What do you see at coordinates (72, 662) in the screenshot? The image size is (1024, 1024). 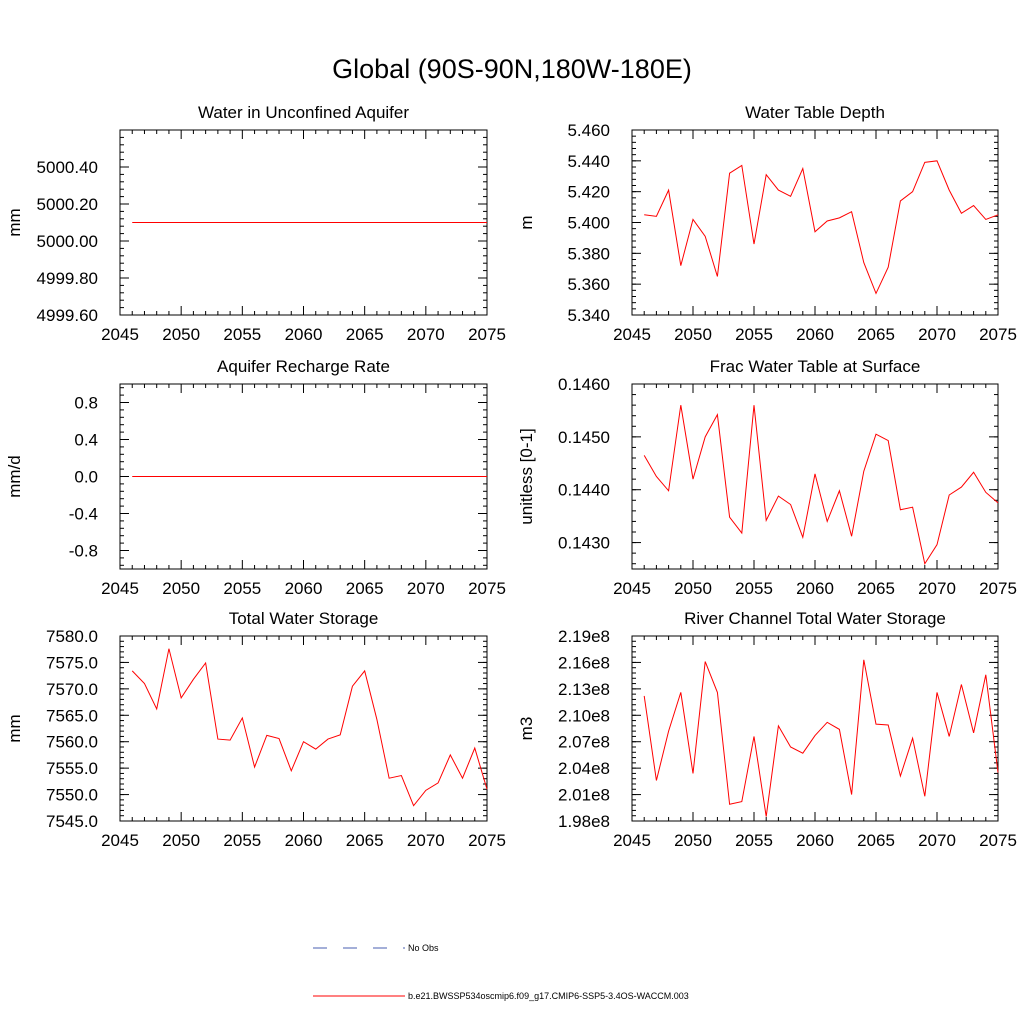 I see `y-tick-label: 7575.0` at bounding box center [72, 662].